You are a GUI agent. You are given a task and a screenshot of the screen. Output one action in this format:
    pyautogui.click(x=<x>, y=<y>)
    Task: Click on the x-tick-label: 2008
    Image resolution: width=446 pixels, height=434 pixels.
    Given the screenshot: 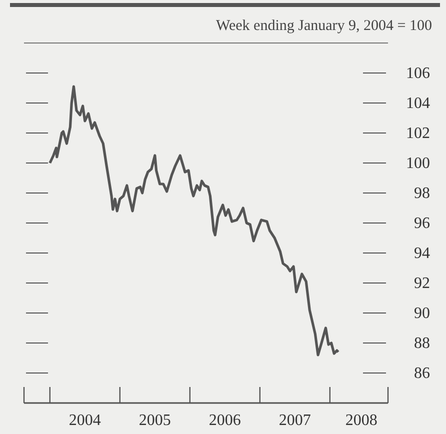 What is the action you would take?
    pyautogui.click(x=361, y=420)
    